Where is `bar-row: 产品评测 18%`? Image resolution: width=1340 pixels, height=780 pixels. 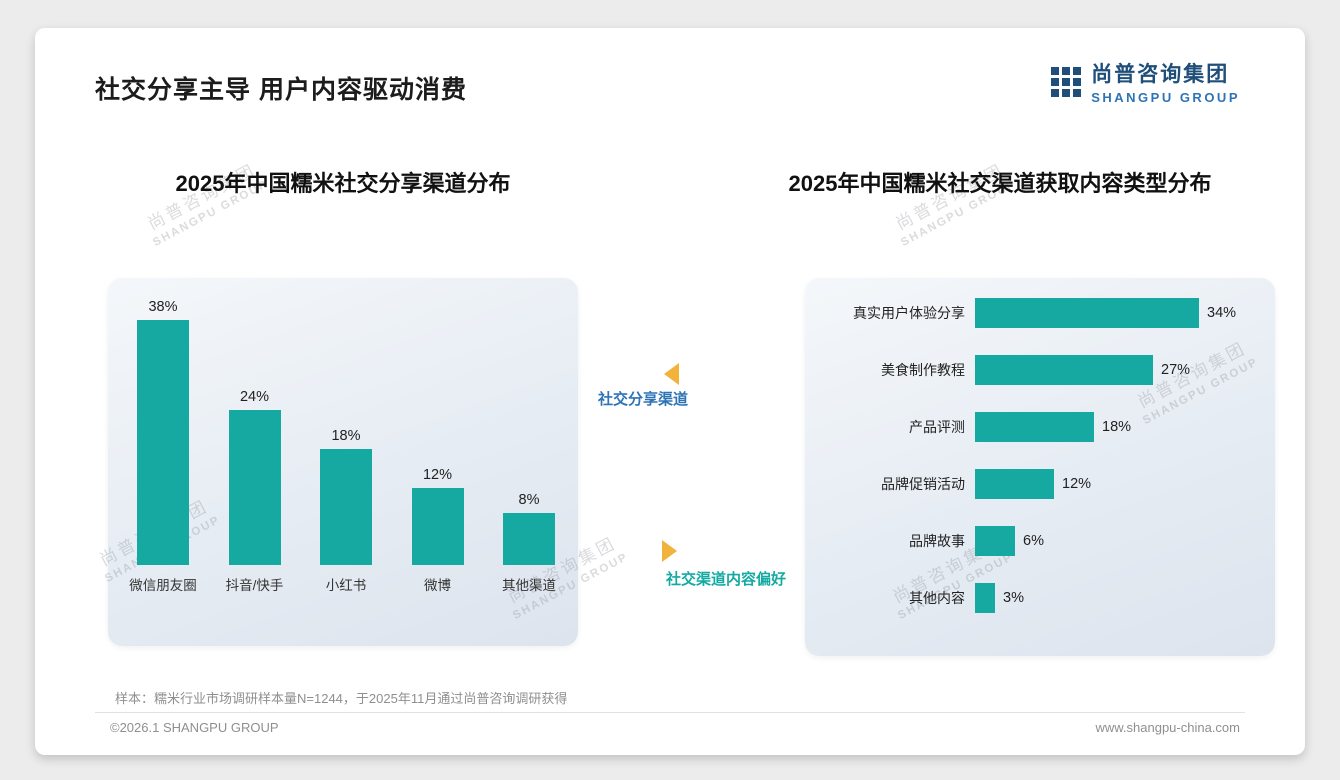 bar-row: 产品评测 18% is located at coordinates (1047, 427).